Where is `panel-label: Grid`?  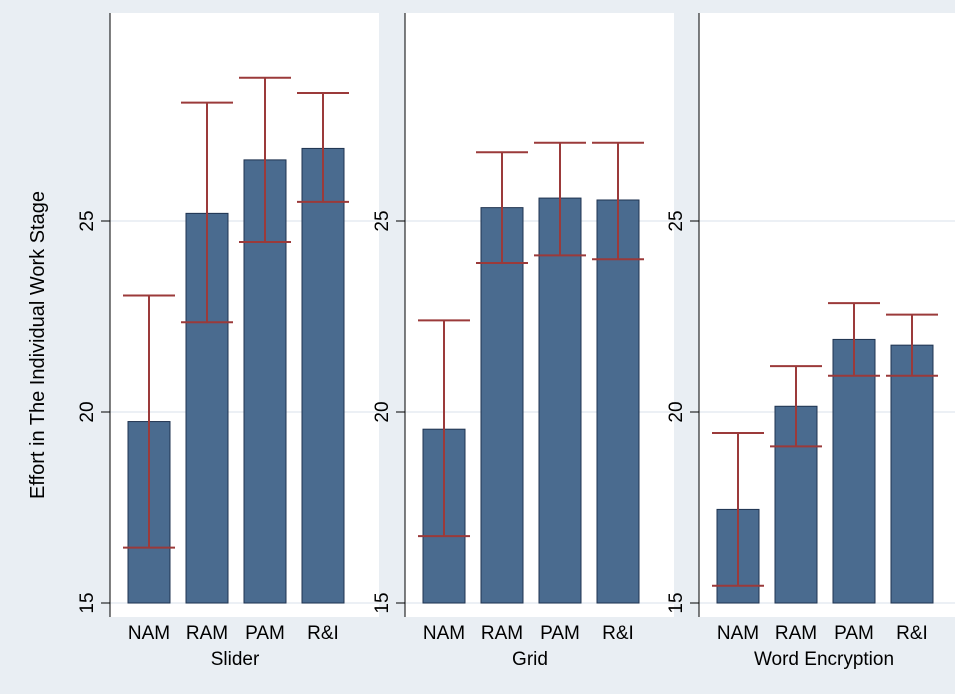 panel-label: Grid is located at coordinates (530, 659).